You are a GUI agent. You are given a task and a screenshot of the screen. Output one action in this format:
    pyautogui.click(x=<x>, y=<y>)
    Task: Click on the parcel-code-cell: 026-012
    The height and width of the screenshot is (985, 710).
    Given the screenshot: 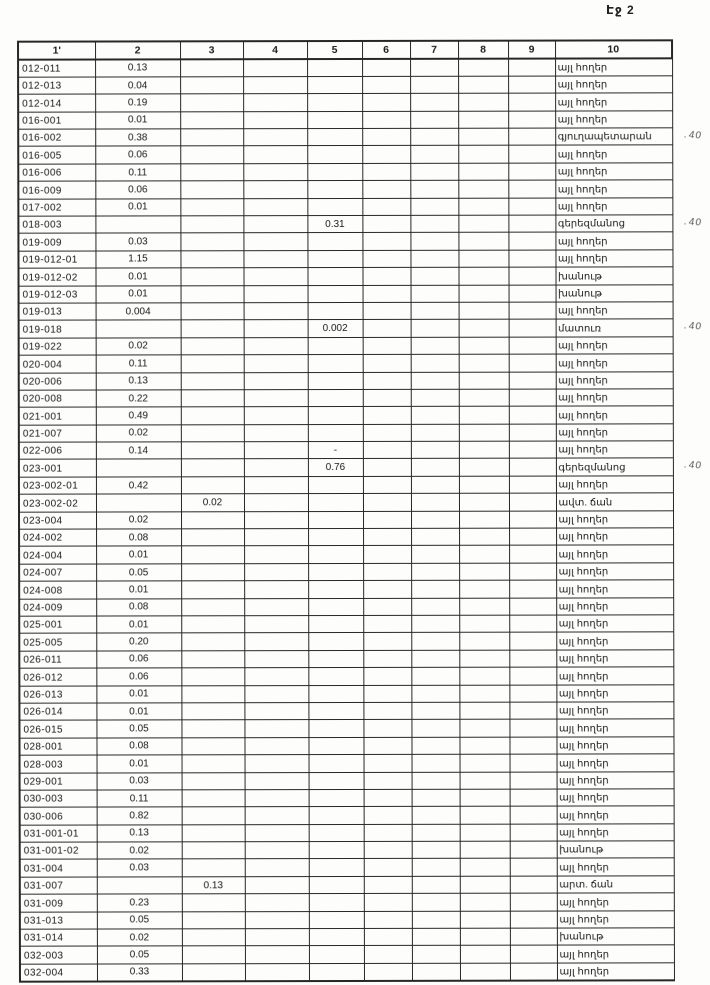 What is the action you would take?
    pyautogui.click(x=58, y=677)
    